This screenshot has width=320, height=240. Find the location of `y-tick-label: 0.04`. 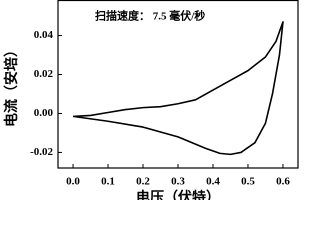

y-tick-label: 0.04 is located at coordinates (44, 35).